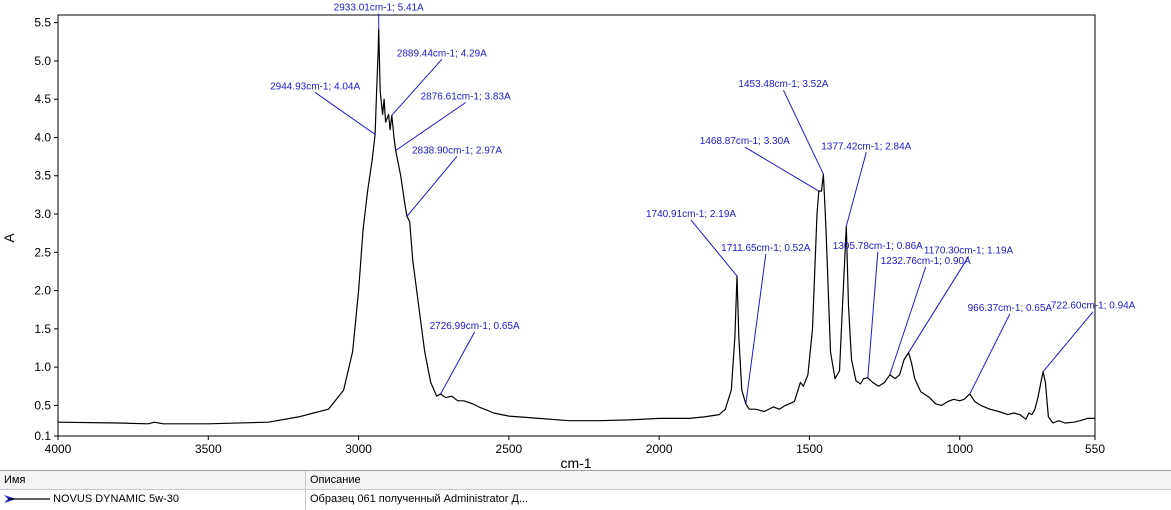 The image size is (1171, 510). What do you see at coordinates (116, 499) in the screenshot?
I see `series-name: NOVUS DYNAMIC 5w-30` at bounding box center [116, 499].